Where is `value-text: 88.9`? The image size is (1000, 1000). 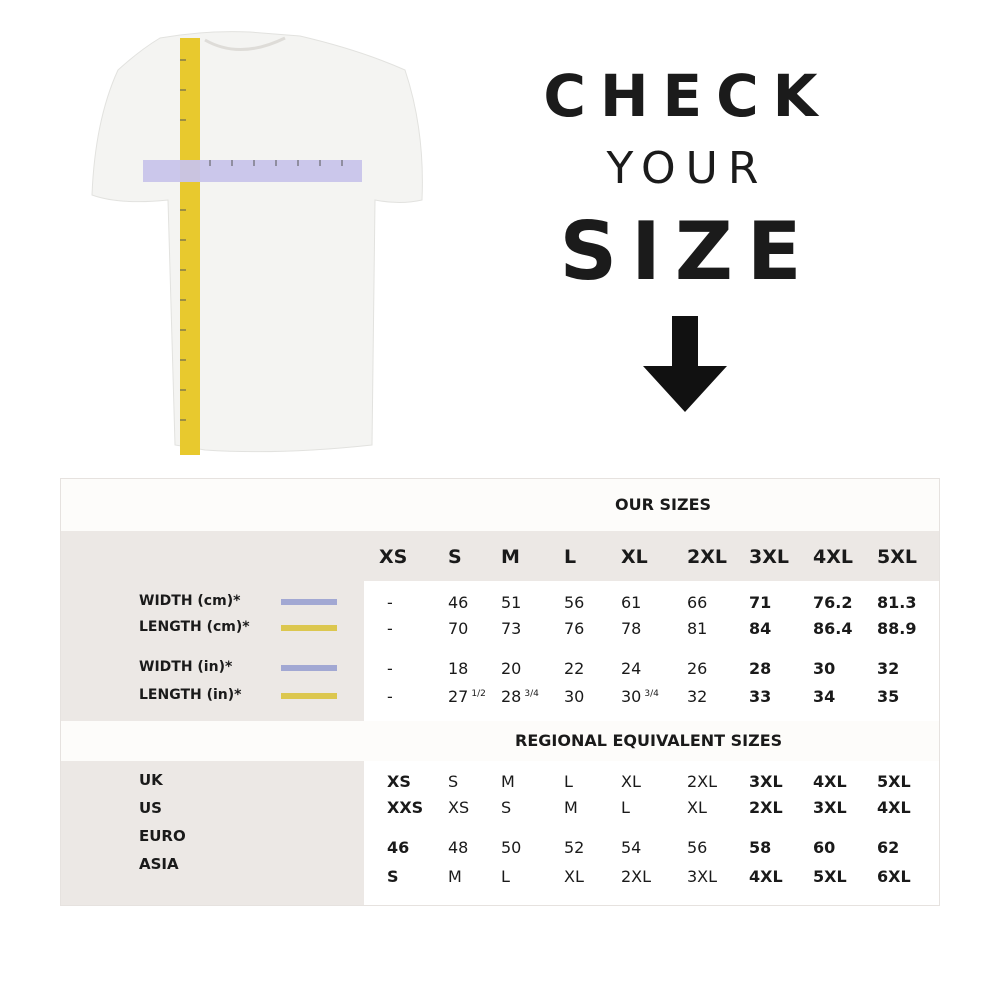 value-text: 88.9 is located at coordinates (897, 628).